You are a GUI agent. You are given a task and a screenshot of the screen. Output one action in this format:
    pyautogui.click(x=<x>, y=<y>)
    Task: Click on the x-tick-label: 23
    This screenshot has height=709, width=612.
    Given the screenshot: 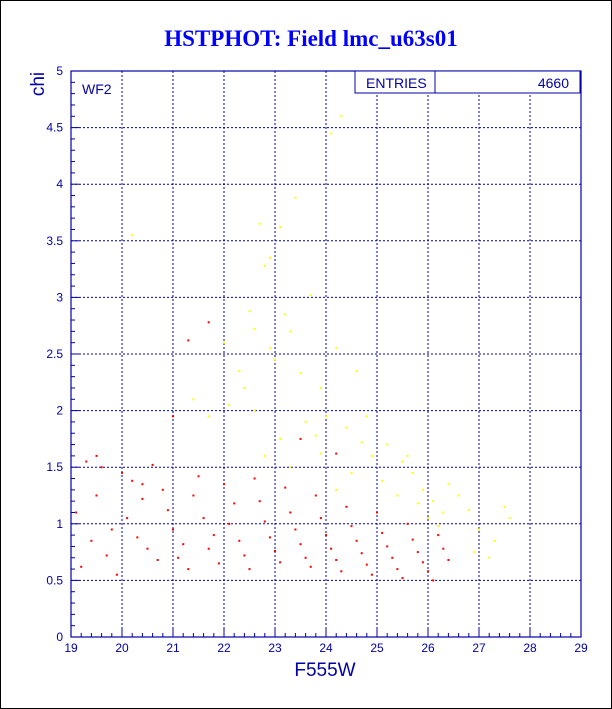 What is the action you would take?
    pyautogui.click(x=275, y=648)
    